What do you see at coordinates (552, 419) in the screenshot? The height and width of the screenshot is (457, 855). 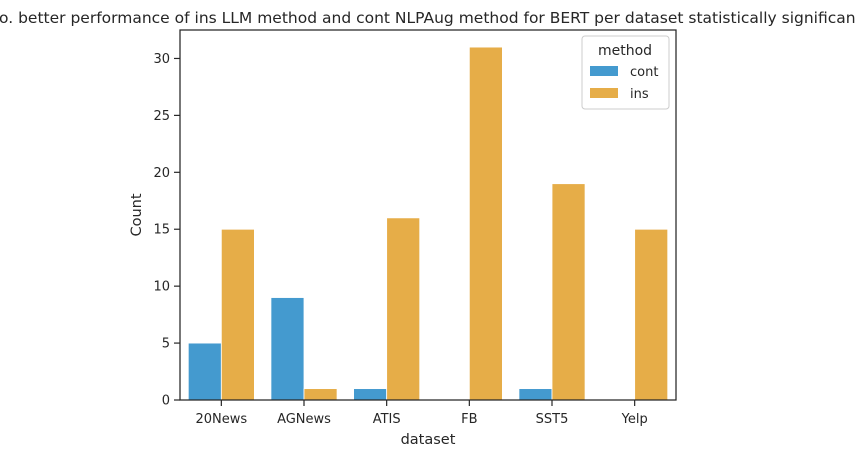 I see `x-tick-label: SST5` at bounding box center [552, 419].